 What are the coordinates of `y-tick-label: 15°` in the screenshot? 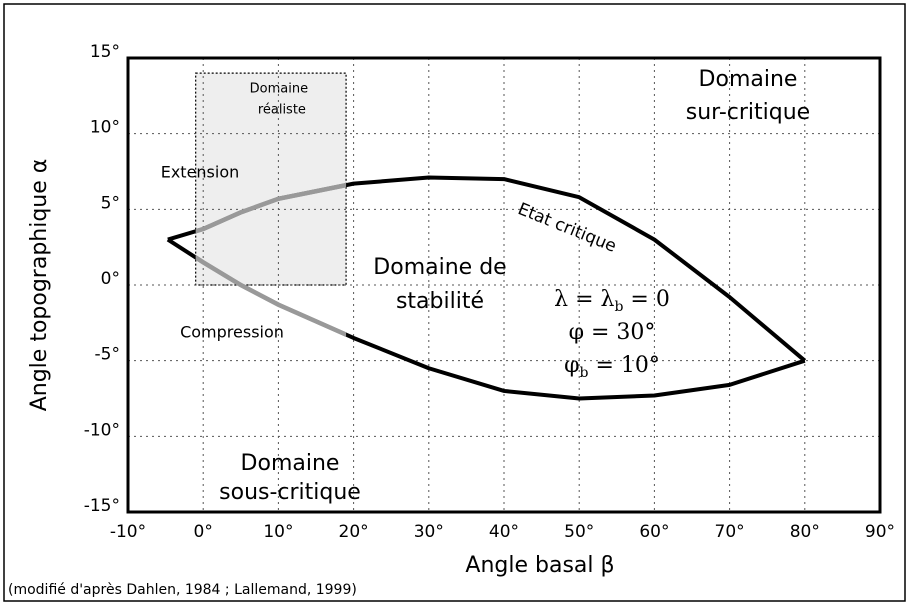 It's located at (105, 52).